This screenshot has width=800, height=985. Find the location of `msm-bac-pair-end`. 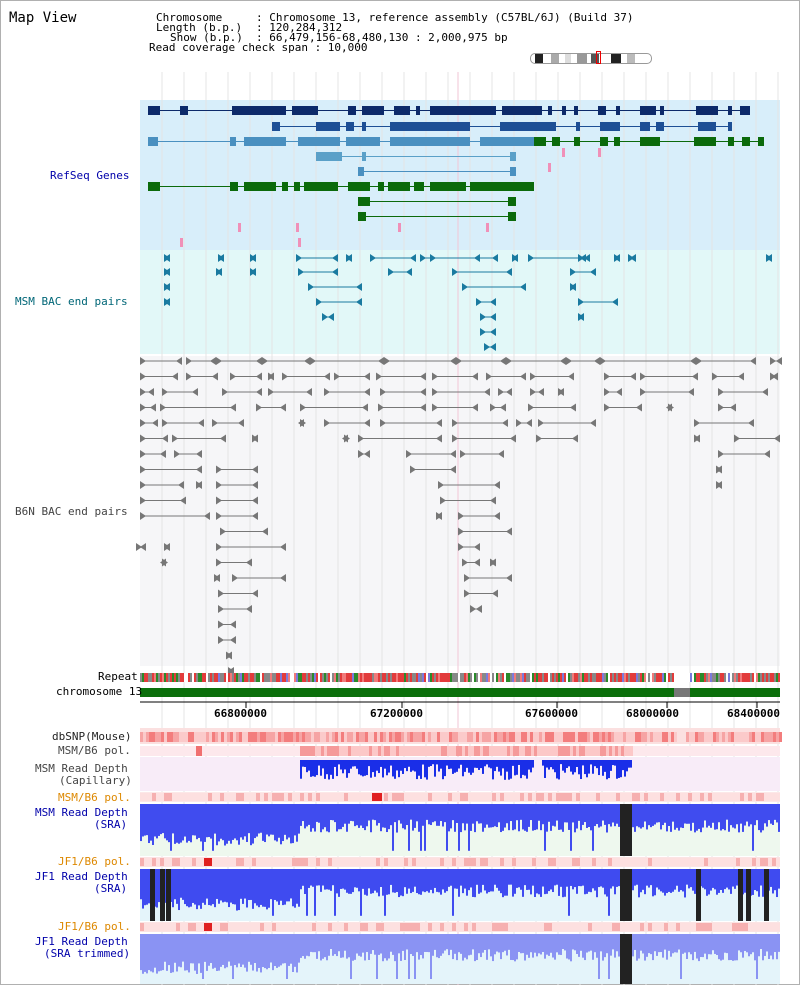

msm-bac-pair-end is located at coordinates (253, 272).